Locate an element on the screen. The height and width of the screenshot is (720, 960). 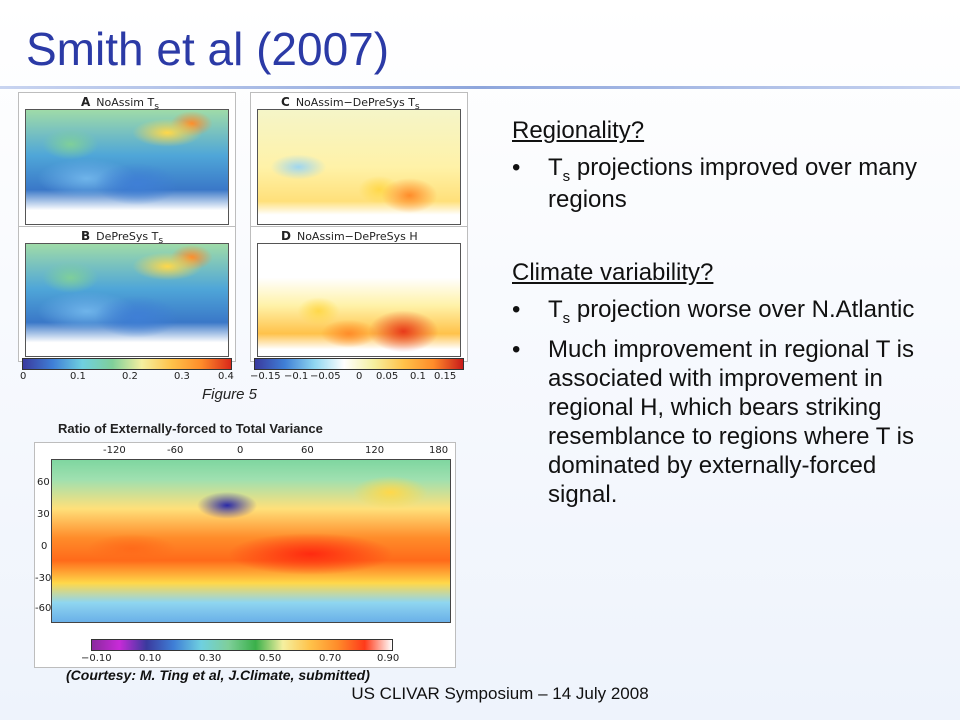
panel-a-label: A NoAssim Ts is located at coordinates (120, 104).